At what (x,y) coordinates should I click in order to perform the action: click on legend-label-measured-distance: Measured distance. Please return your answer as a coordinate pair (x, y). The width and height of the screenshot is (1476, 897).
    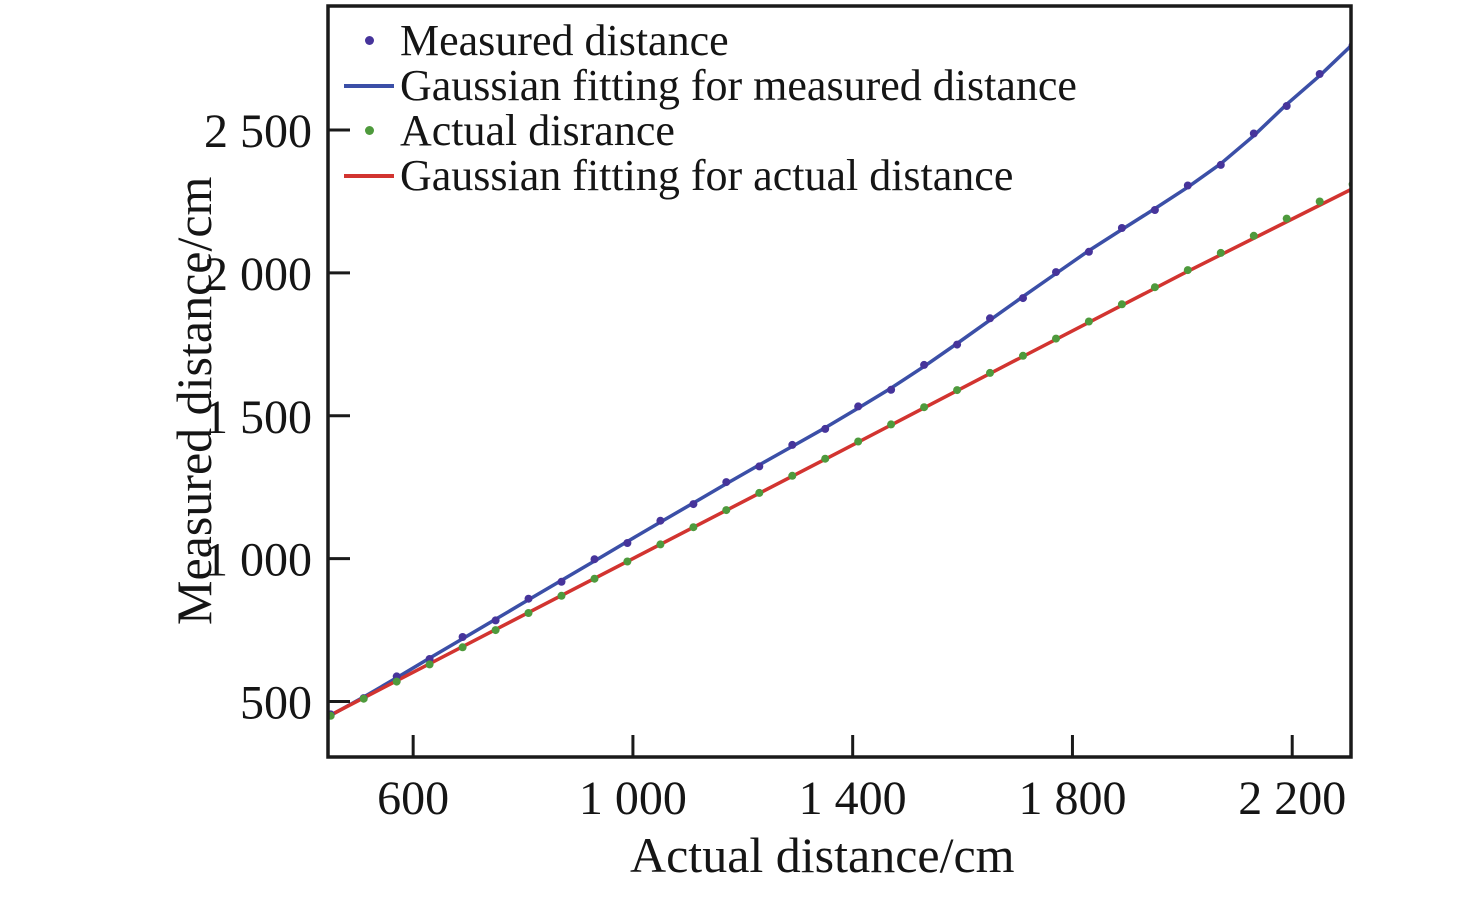
    Looking at the image, I should click on (564, 40).